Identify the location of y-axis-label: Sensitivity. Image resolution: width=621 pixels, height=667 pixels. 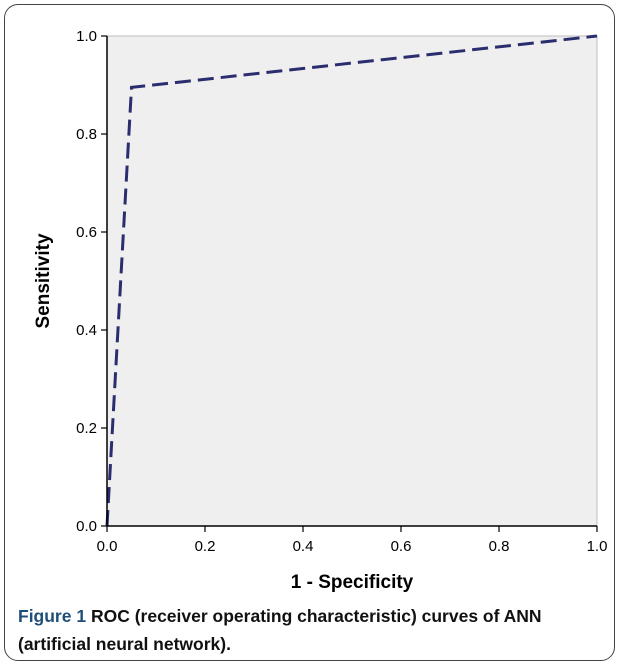
(43, 280).